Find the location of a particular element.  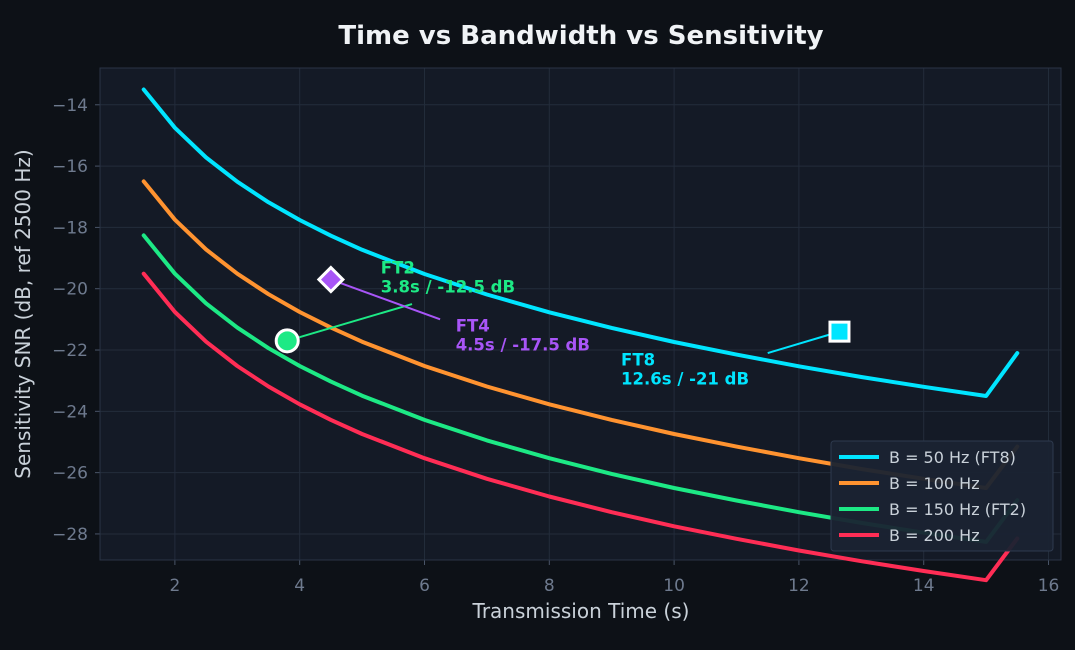

ft2-annotation-label: FT2 3.8s / -12.5 dB is located at coordinates (448, 277).